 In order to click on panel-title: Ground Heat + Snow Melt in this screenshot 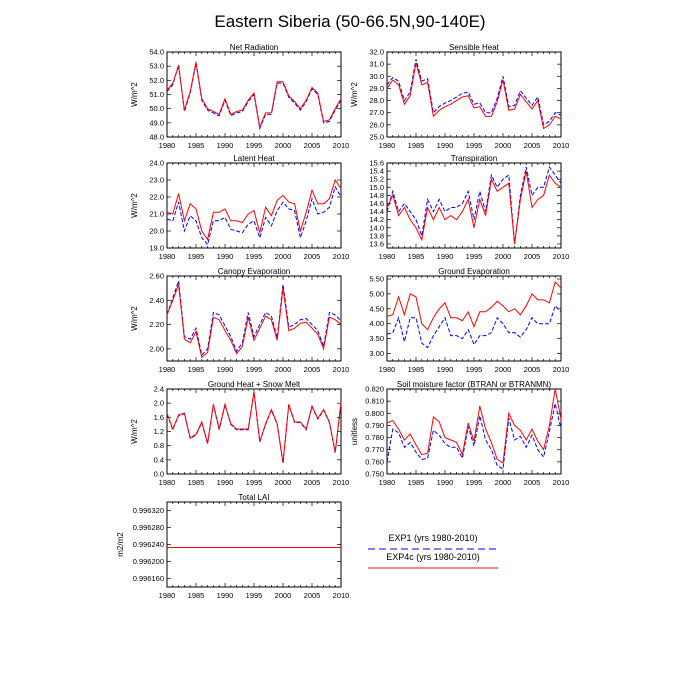, I will do `click(254, 384)`.